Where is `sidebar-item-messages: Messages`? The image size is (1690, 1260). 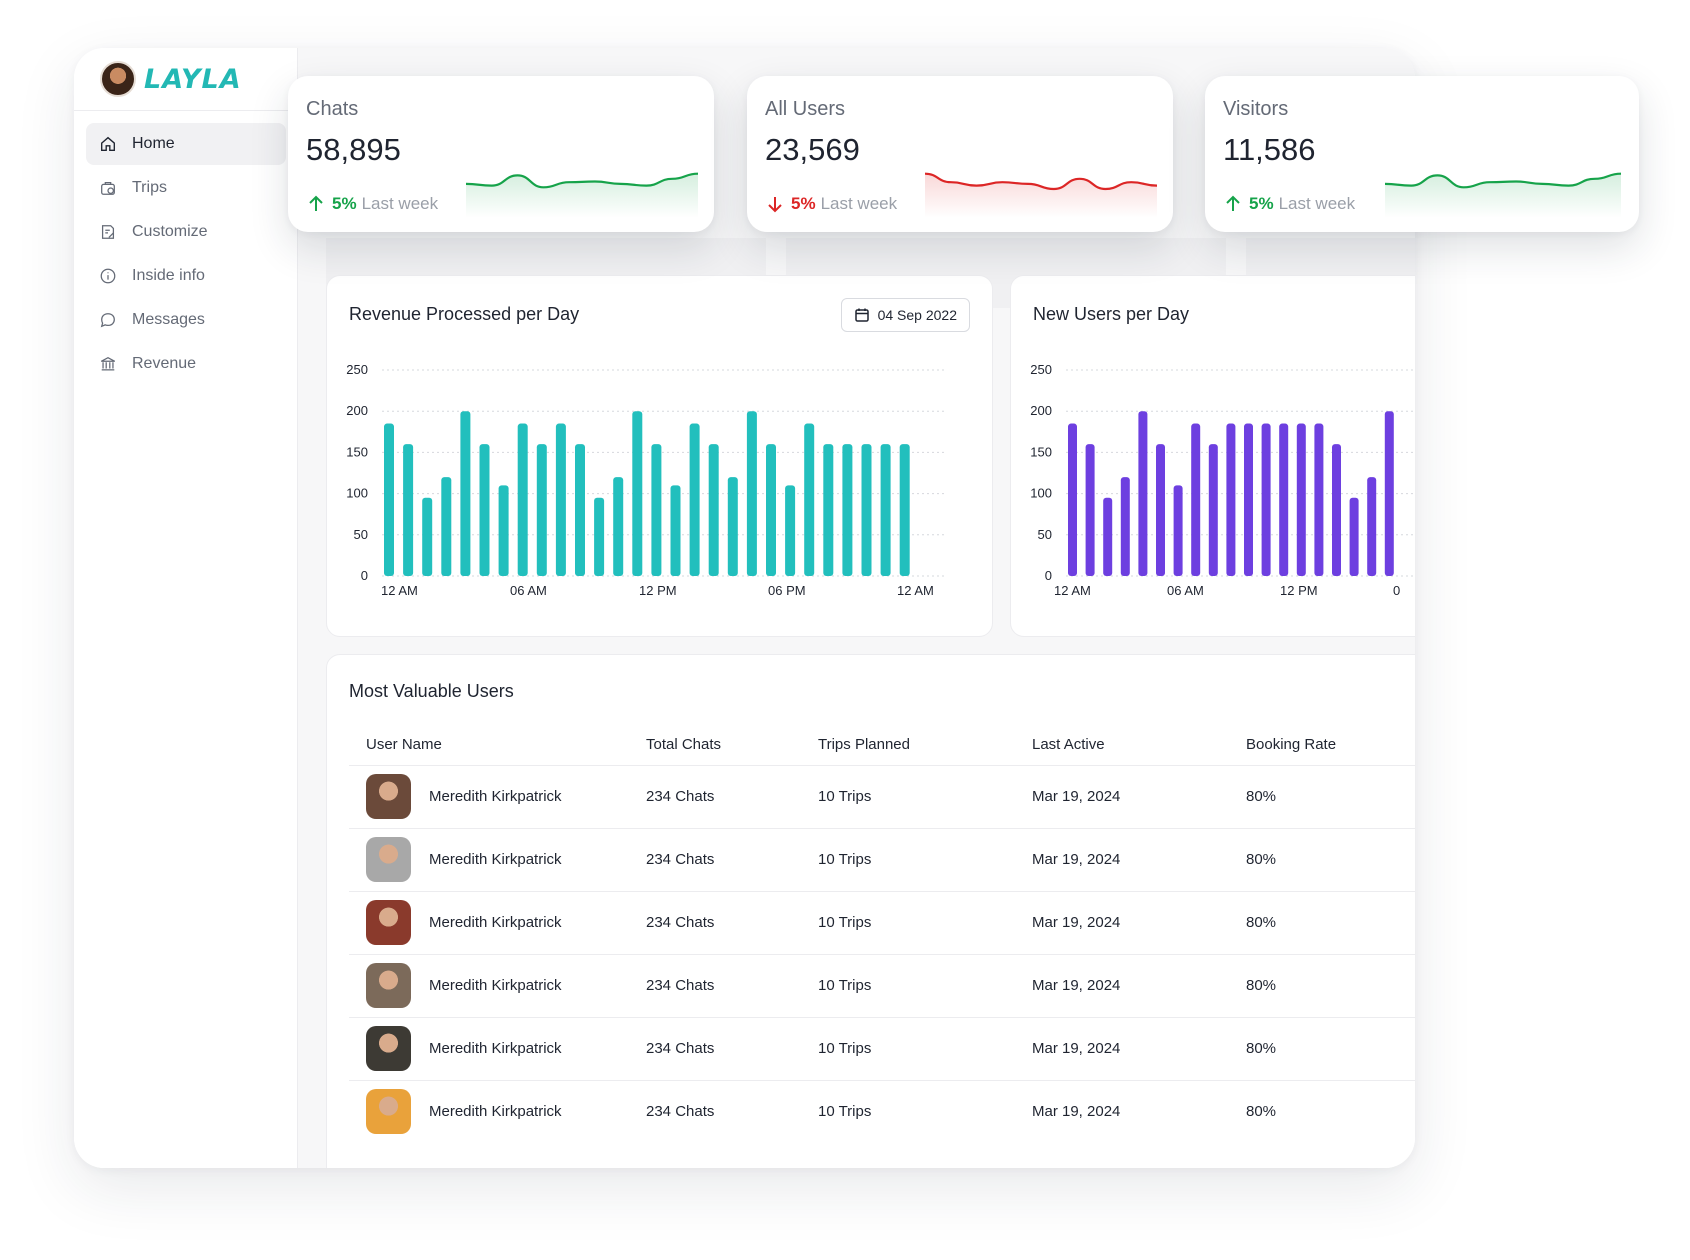 sidebar-item-messages: Messages is located at coordinates (186, 320).